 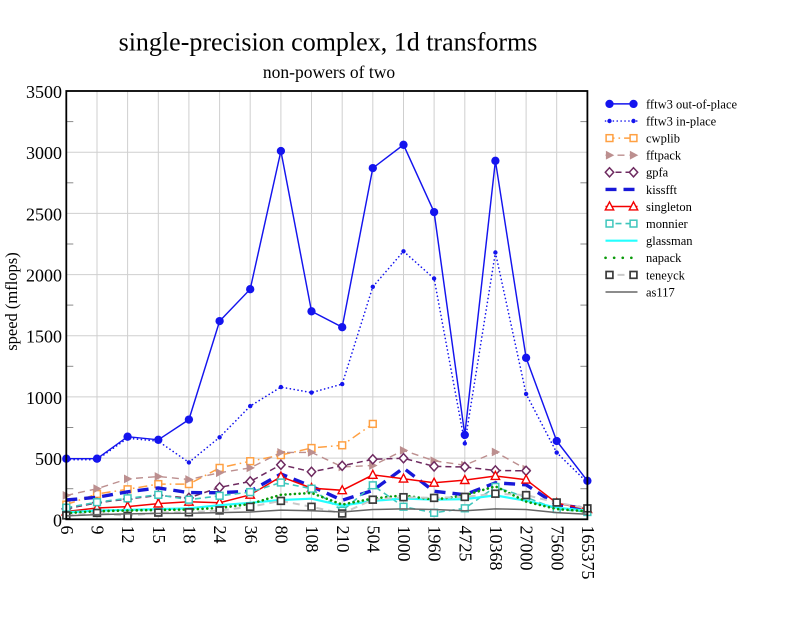 What do you see at coordinates (67, 530) in the screenshot?
I see `svg-text: 6` at bounding box center [67, 530].